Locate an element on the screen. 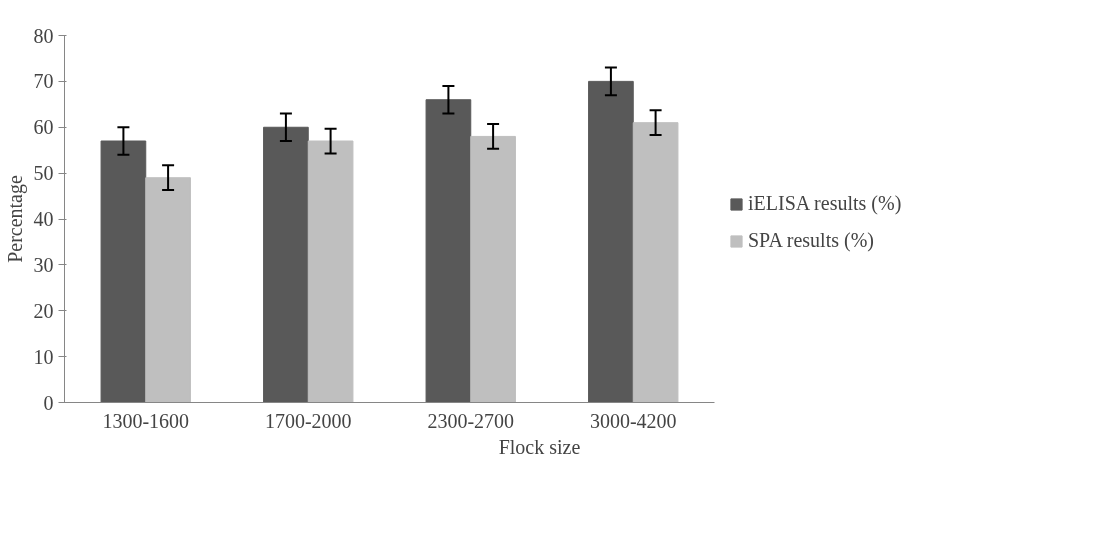 The height and width of the screenshot is (545, 1105). x-tick-label: 1300-1600 is located at coordinates (146, 420).